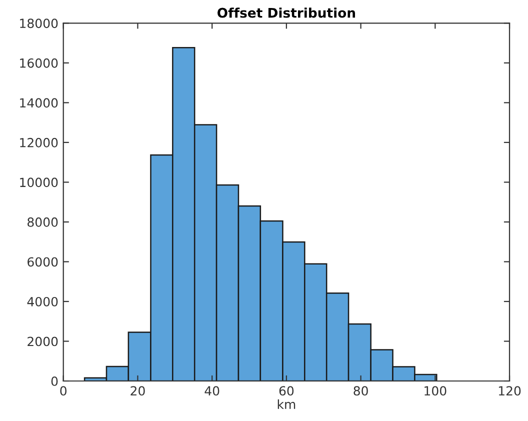  What do you see at coordinates (509, 391) in the screenshot?
I see `x-tick-label: 120` at bounding box center [509, 391].